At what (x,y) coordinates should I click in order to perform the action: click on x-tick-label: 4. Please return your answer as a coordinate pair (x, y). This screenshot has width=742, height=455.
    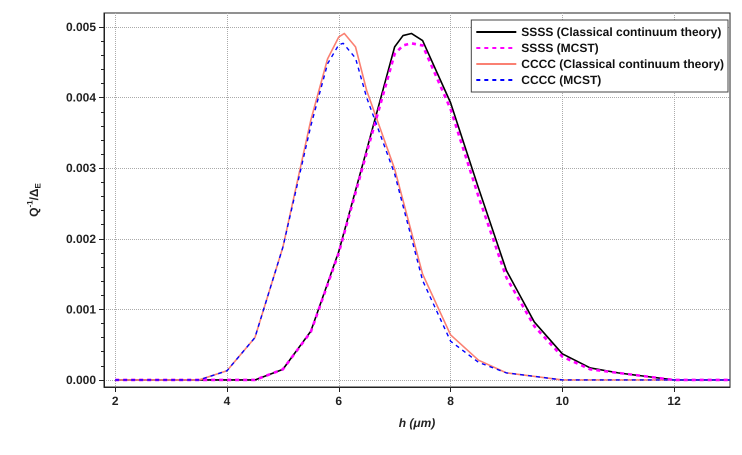
    Looking at the image, I should click on (227, 401).